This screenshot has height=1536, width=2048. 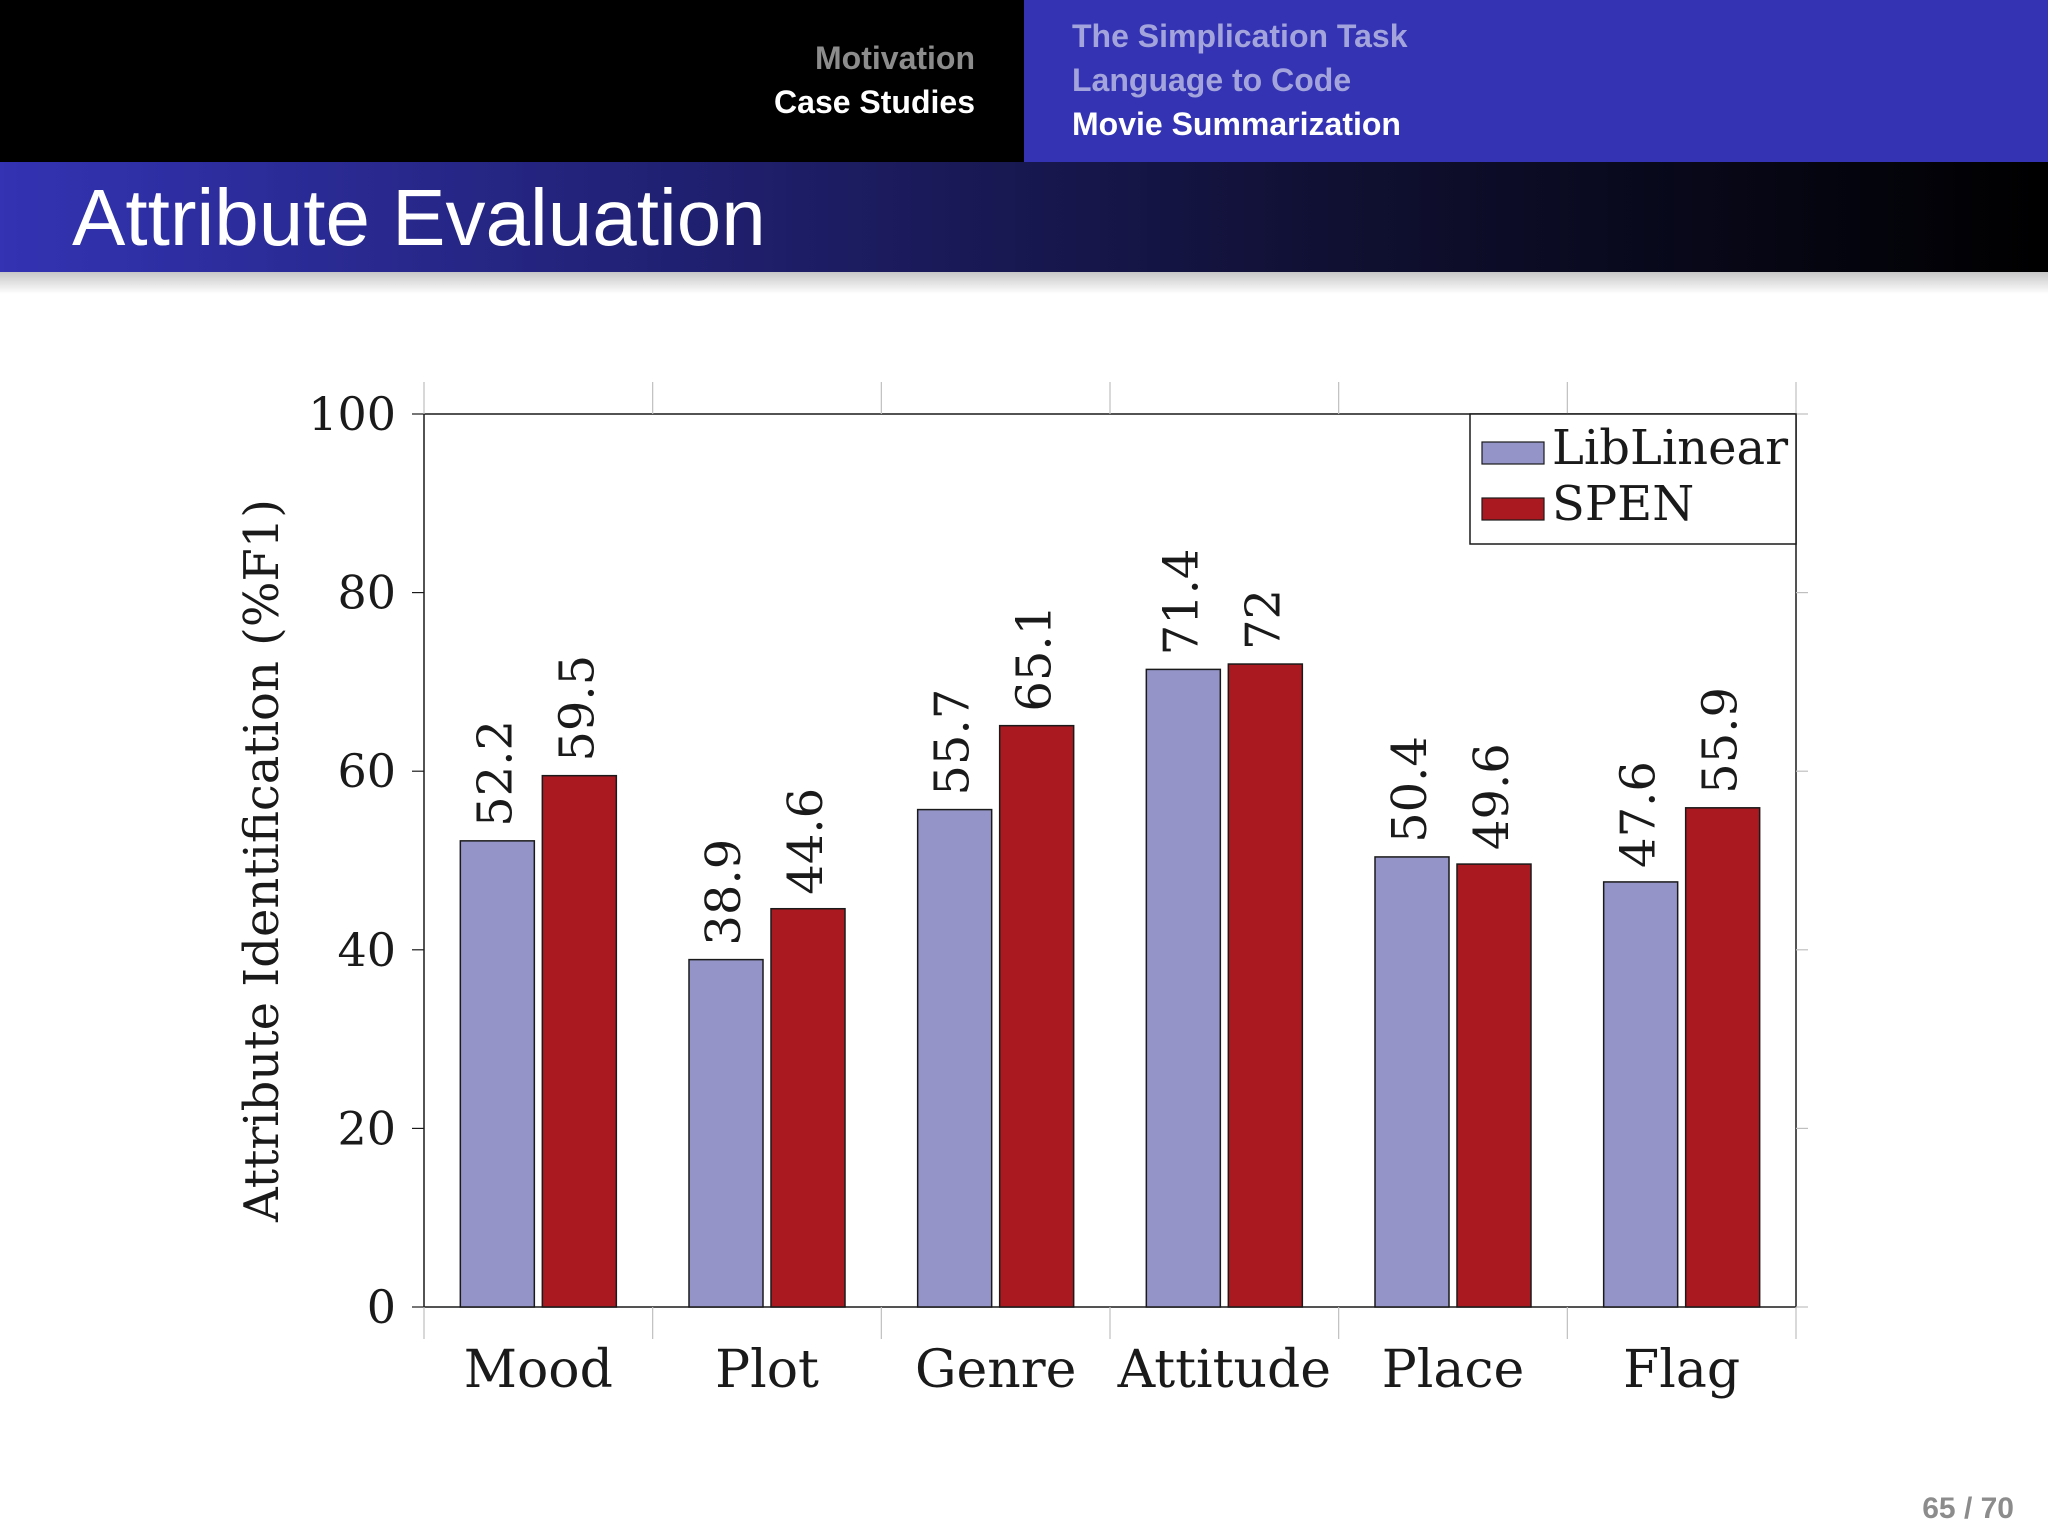 What do you see at coordinates (1036, 1016) in the screenshot?
I see `bar-spen-genre` at bounding box center [1036, 1016].